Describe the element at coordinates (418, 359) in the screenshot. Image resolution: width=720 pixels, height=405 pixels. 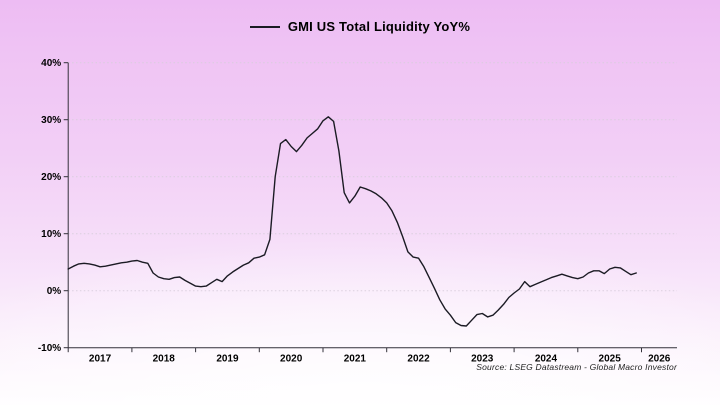
I see `x-axis-label-2022: 2022` at that location.